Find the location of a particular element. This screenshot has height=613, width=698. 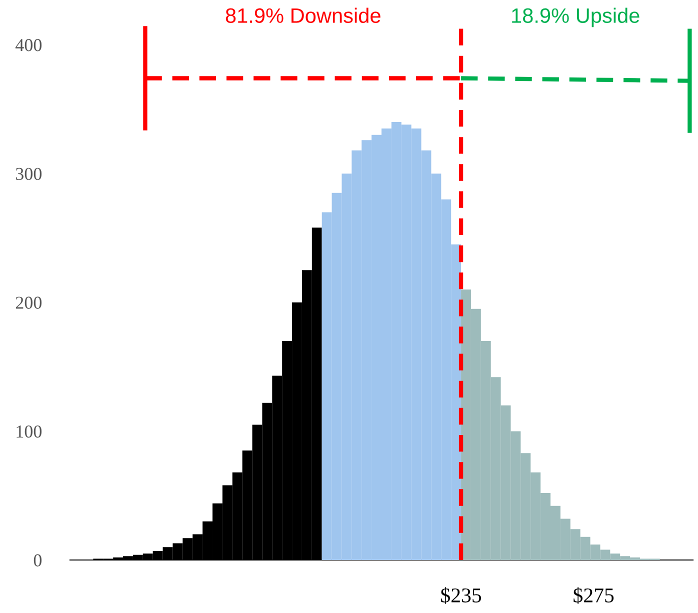

y-tick-label: 300 is located at coordinates (29, 174).